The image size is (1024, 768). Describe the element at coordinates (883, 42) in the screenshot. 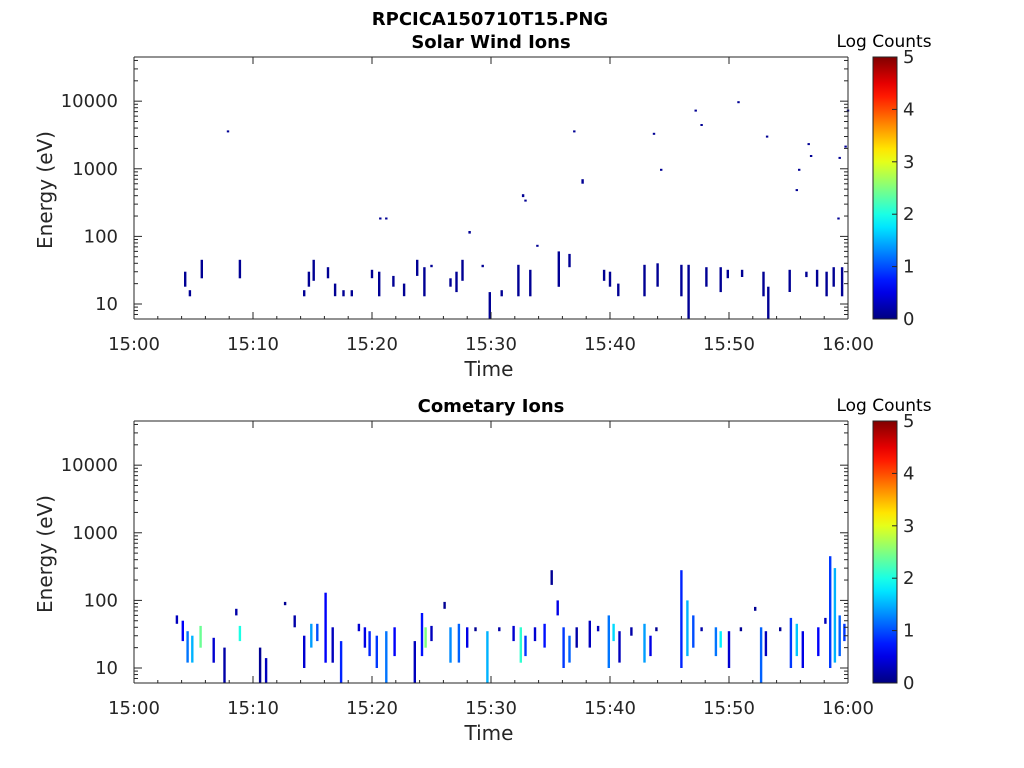

I see `colorbar-label: Log Counts` at that location.